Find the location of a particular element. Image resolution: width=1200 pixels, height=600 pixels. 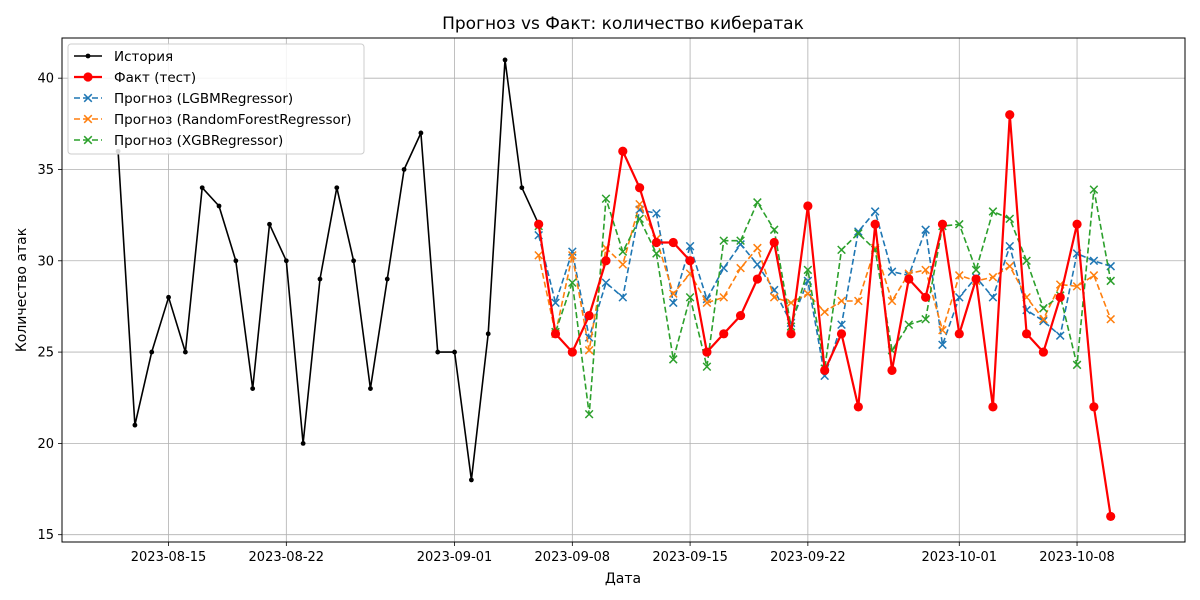

legend-entry: Факт (тест) is located at coordinates (135, 78).